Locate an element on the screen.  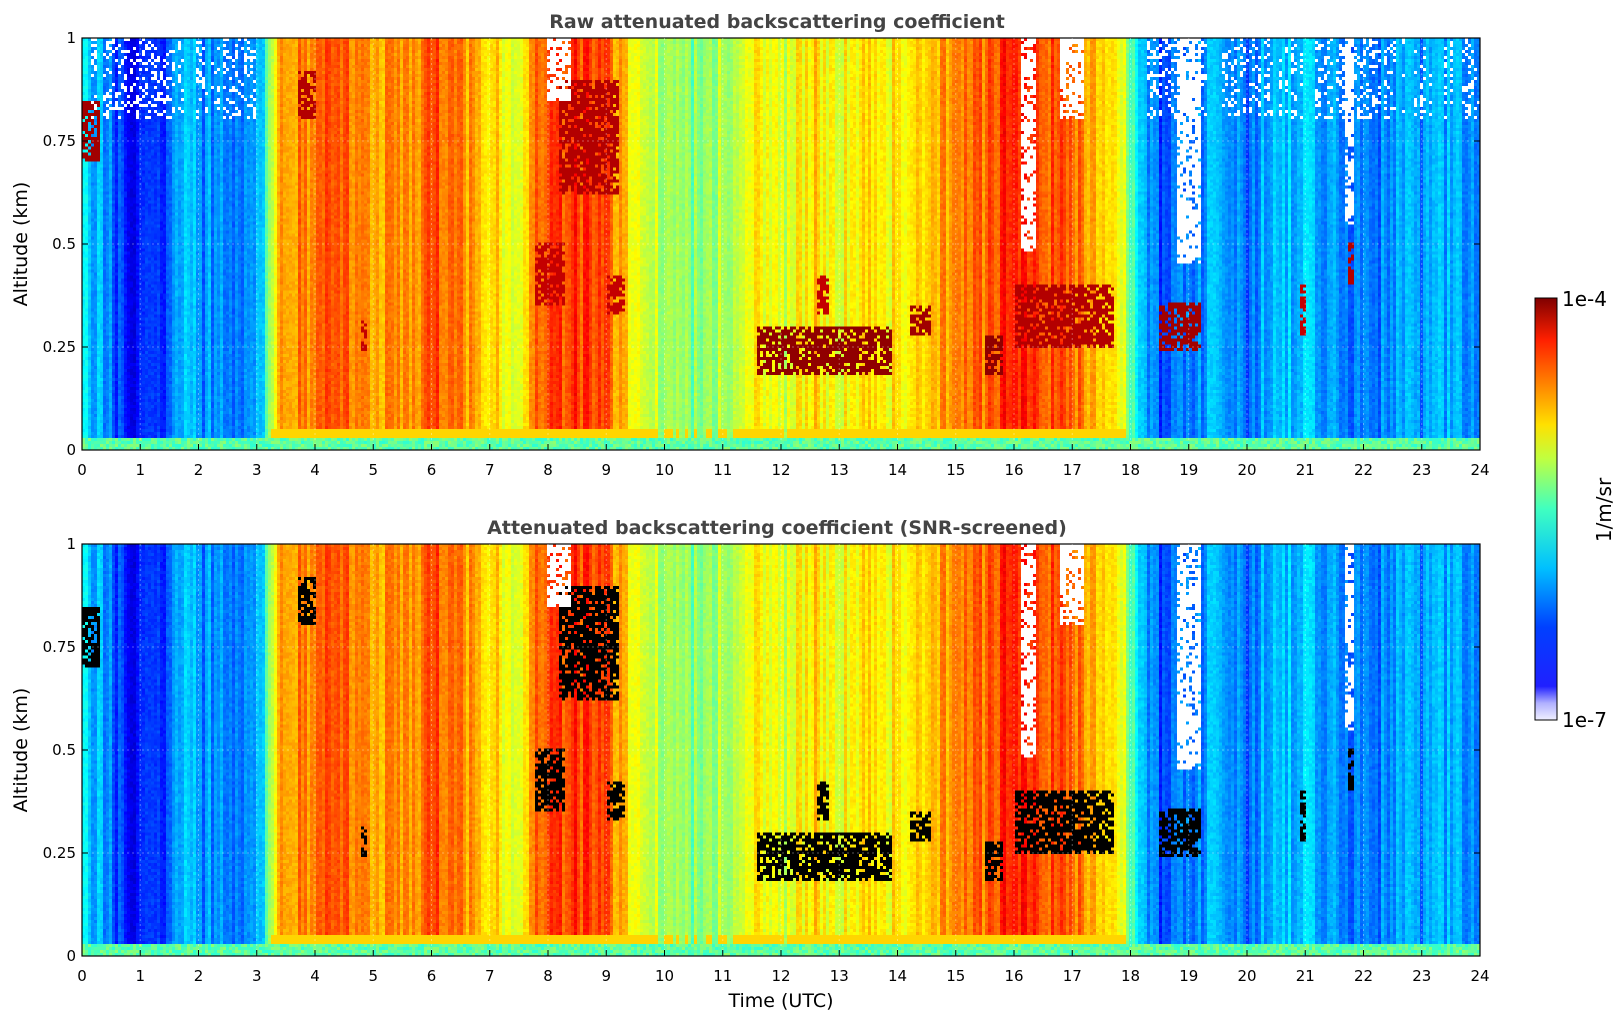
x-tick-label-screened-22: 22 is located at coordinates (1363, 976).